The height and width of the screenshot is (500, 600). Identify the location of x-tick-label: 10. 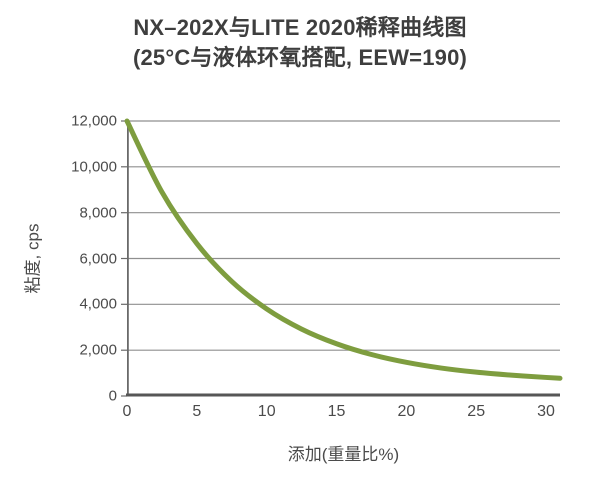
(266, 411).